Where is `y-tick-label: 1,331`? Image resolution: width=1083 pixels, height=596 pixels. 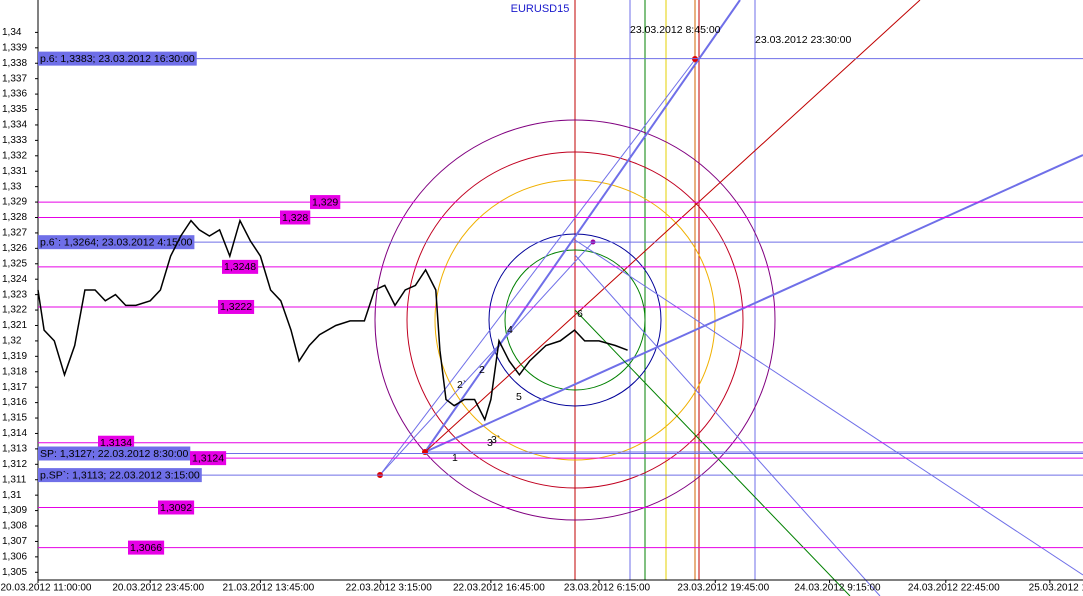
y-tick-label: 1,331 is located at coordinates (14, 171).